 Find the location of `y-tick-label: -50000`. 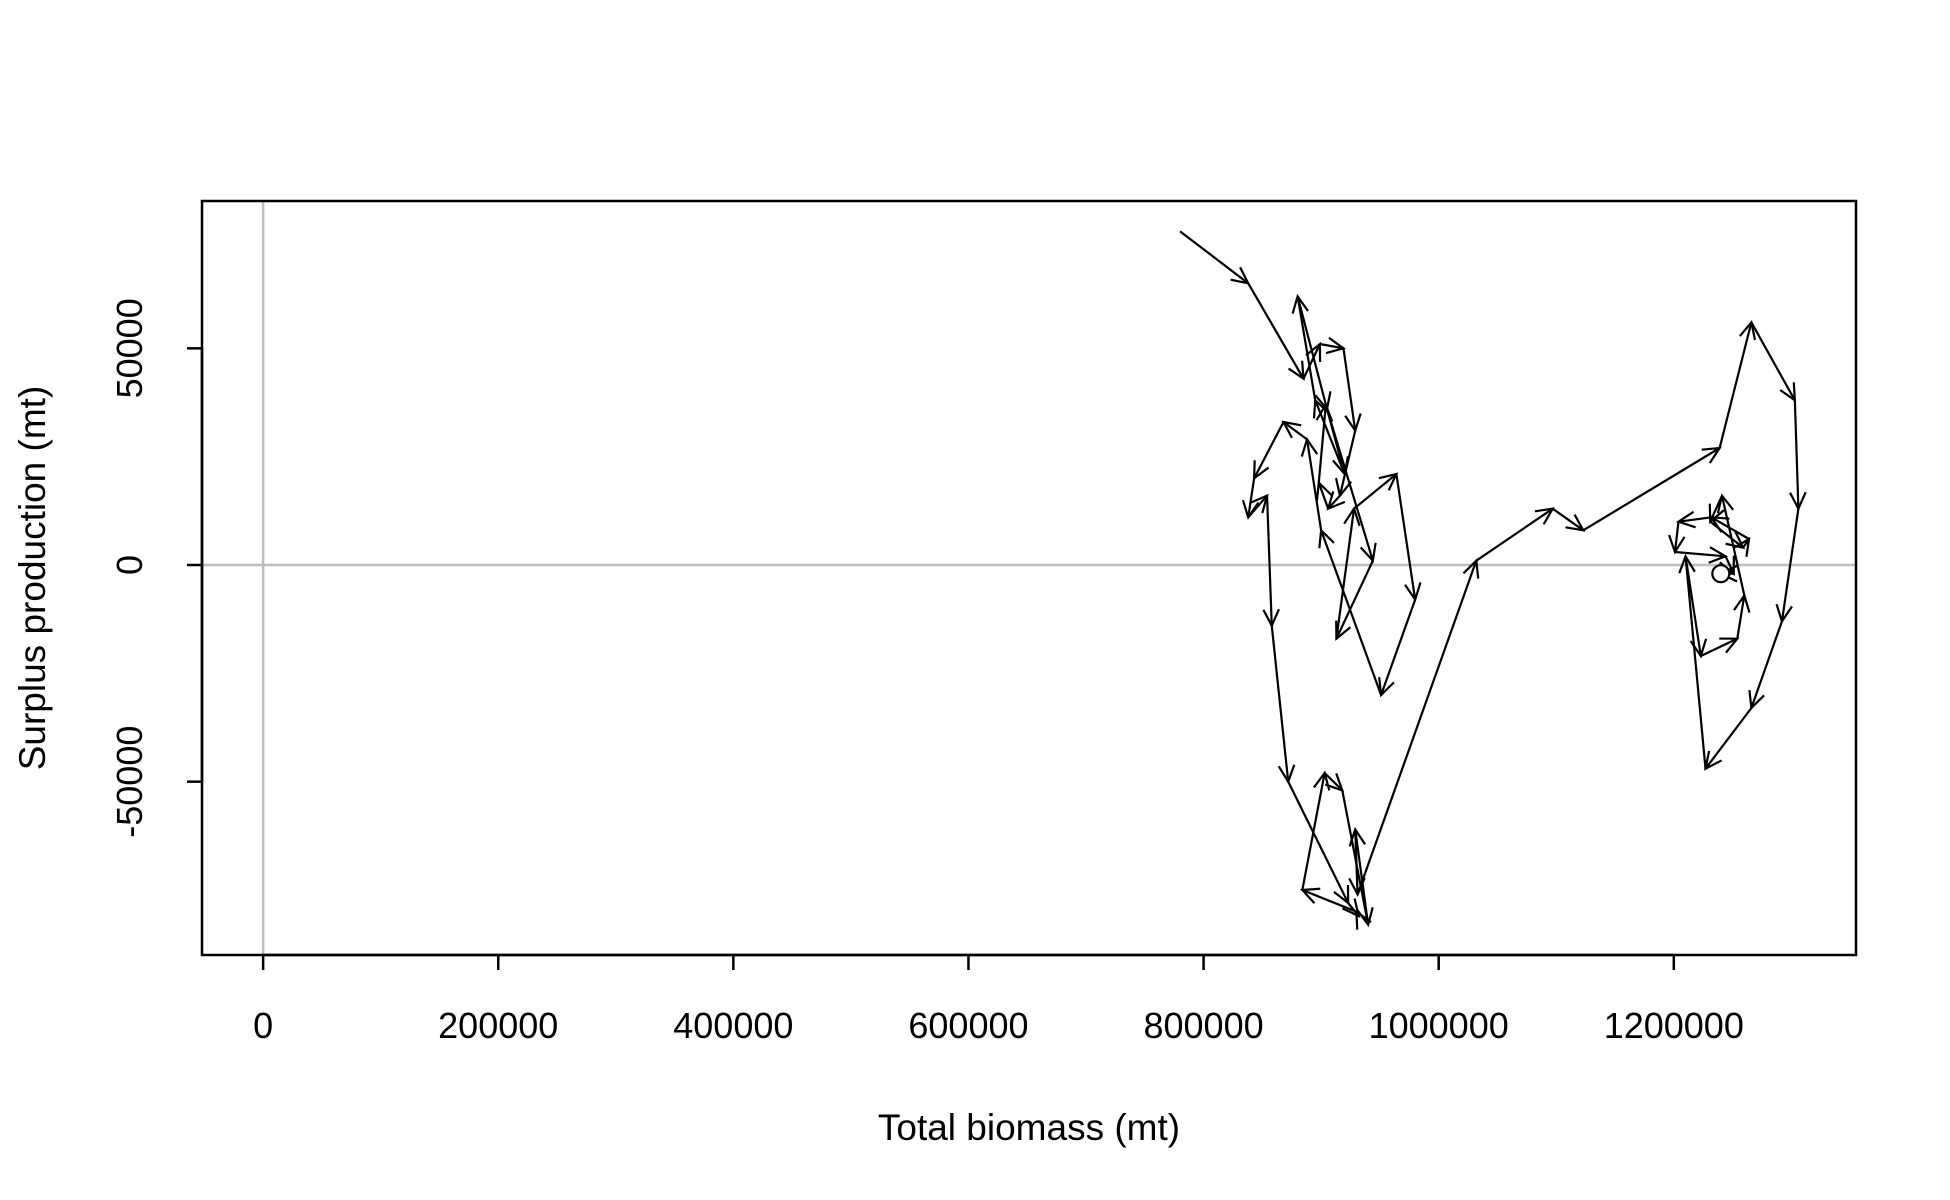

y-tick-label: -50000 is located at coordinates (129, 782).